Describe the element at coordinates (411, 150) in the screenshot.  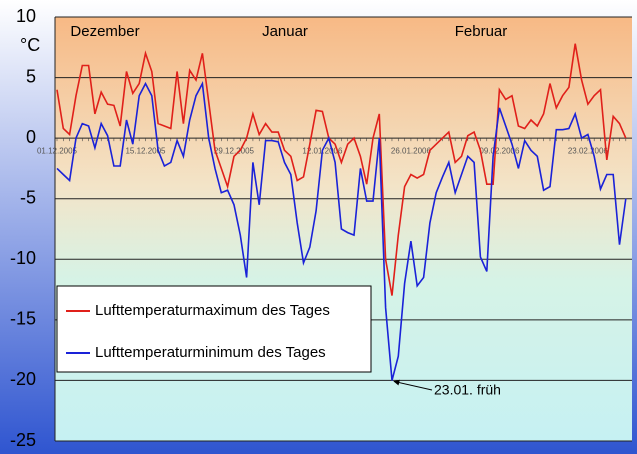
I see `x-tick-label: 26.01.2006` at that location.